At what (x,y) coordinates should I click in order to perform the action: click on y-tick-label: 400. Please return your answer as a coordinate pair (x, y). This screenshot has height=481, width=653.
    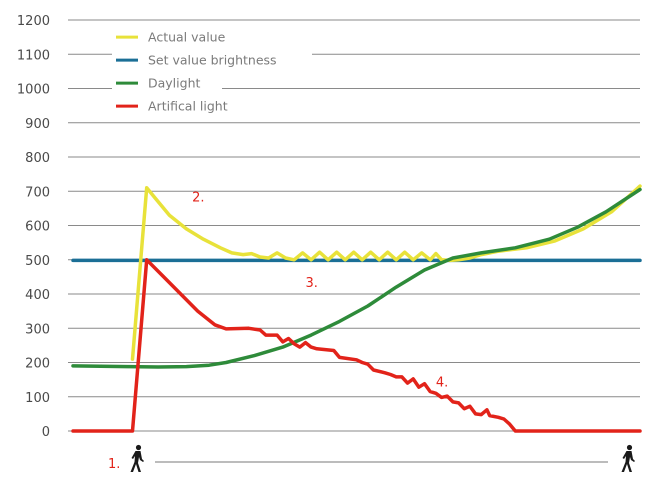
    Looking at the image, I should click on (37, 295).